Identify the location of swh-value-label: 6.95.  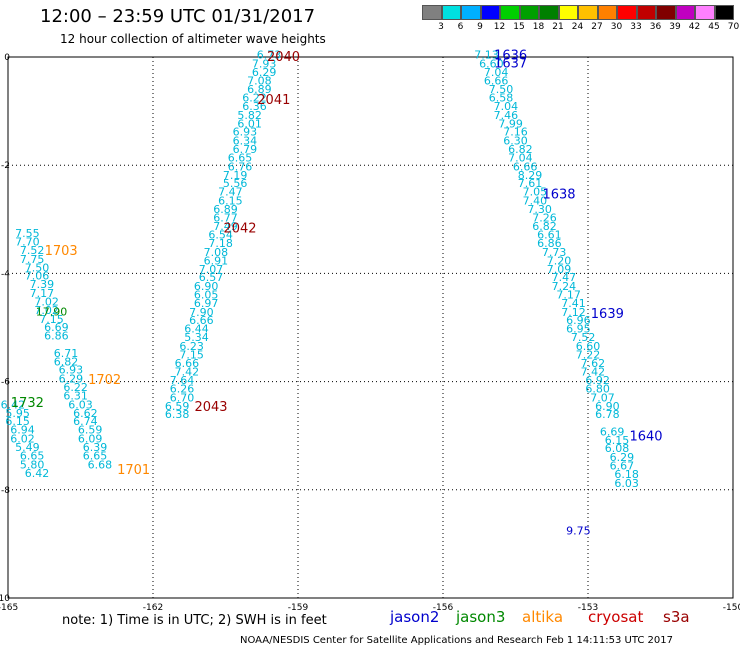
(578, 329).